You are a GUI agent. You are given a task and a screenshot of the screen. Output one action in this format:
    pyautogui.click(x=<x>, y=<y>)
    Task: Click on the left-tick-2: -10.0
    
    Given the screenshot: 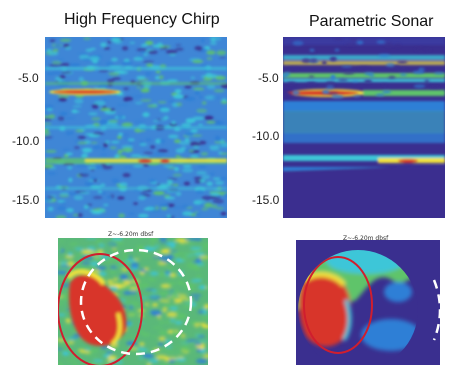 What is the action you would take?
    pyautogui.click(x=26, y=141)
    